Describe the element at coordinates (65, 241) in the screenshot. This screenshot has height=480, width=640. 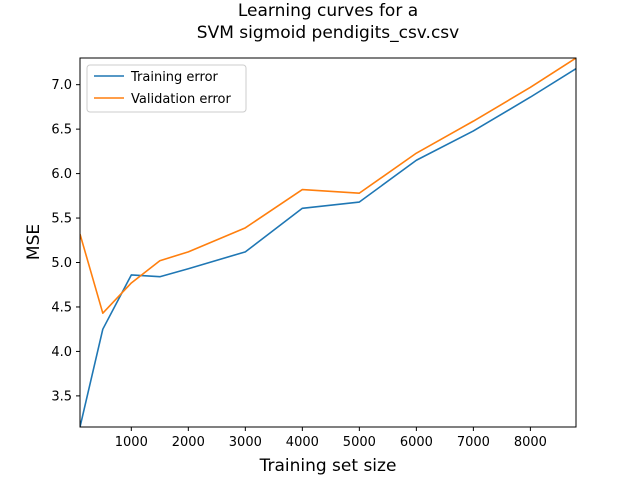
I see `y-axis: 3.5 4.0 4.5 5.0 5.5 6.0 6.5 7.0` at that location.